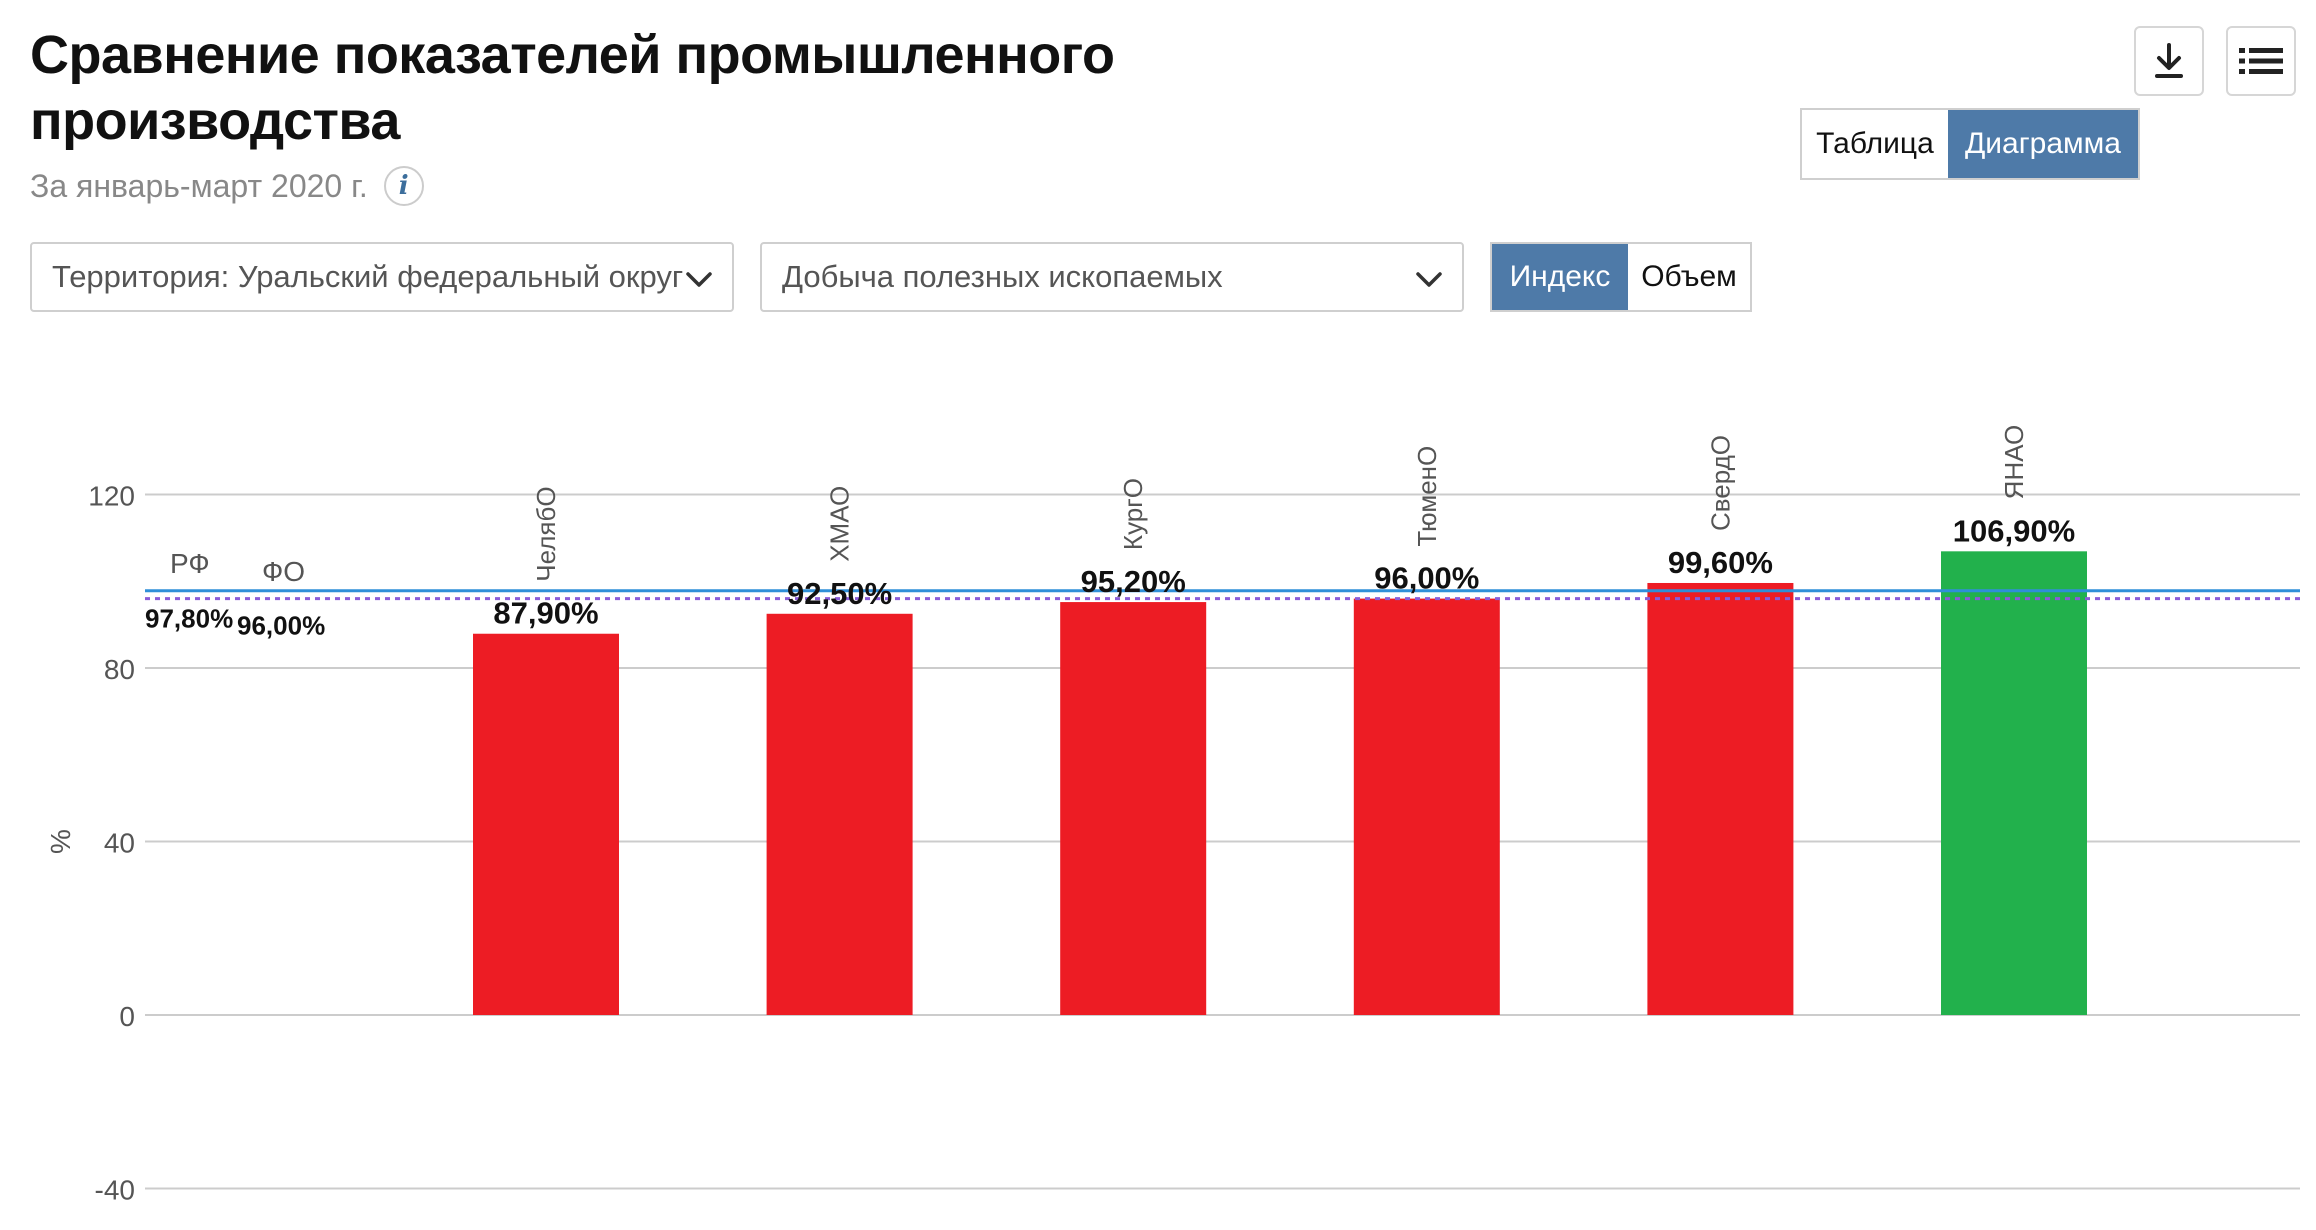  Describe the element at coordinates (2014, 530) in the screenshot. I see `data-label: 106,90%` at that location.